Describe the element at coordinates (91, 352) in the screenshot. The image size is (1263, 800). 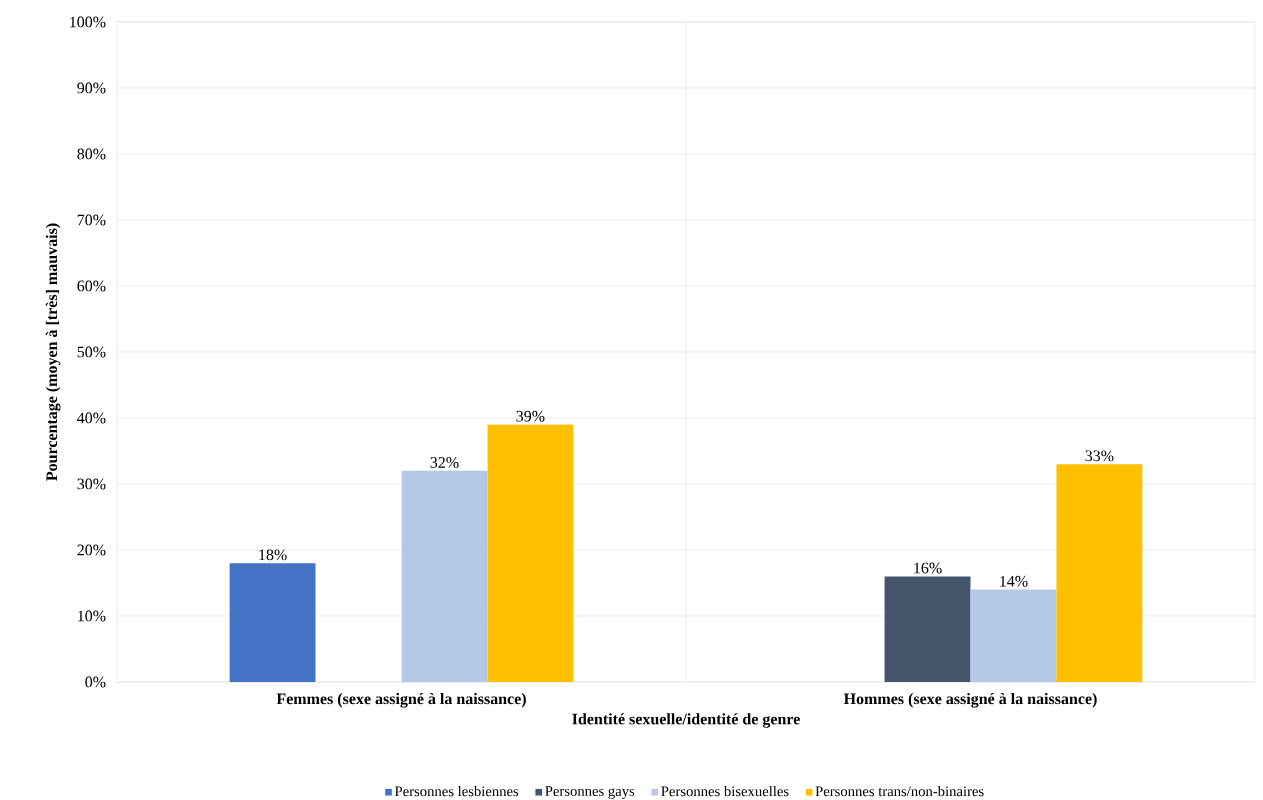
I see `y-tick-label: 50%` at that location.